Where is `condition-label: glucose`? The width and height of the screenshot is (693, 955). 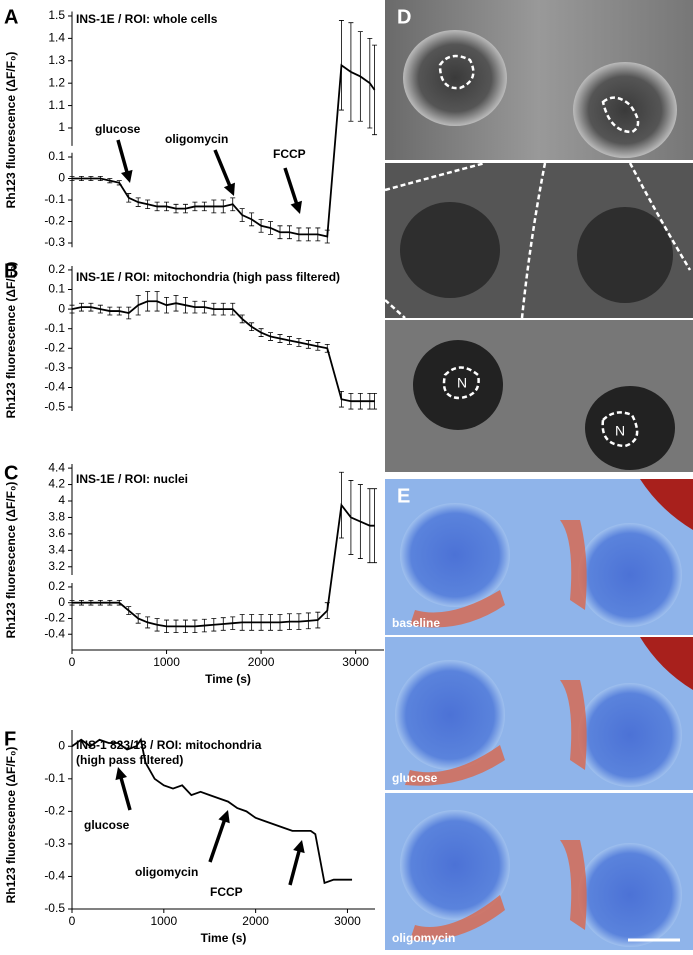 condition-label: glucose is located at coordinates (415, 778).